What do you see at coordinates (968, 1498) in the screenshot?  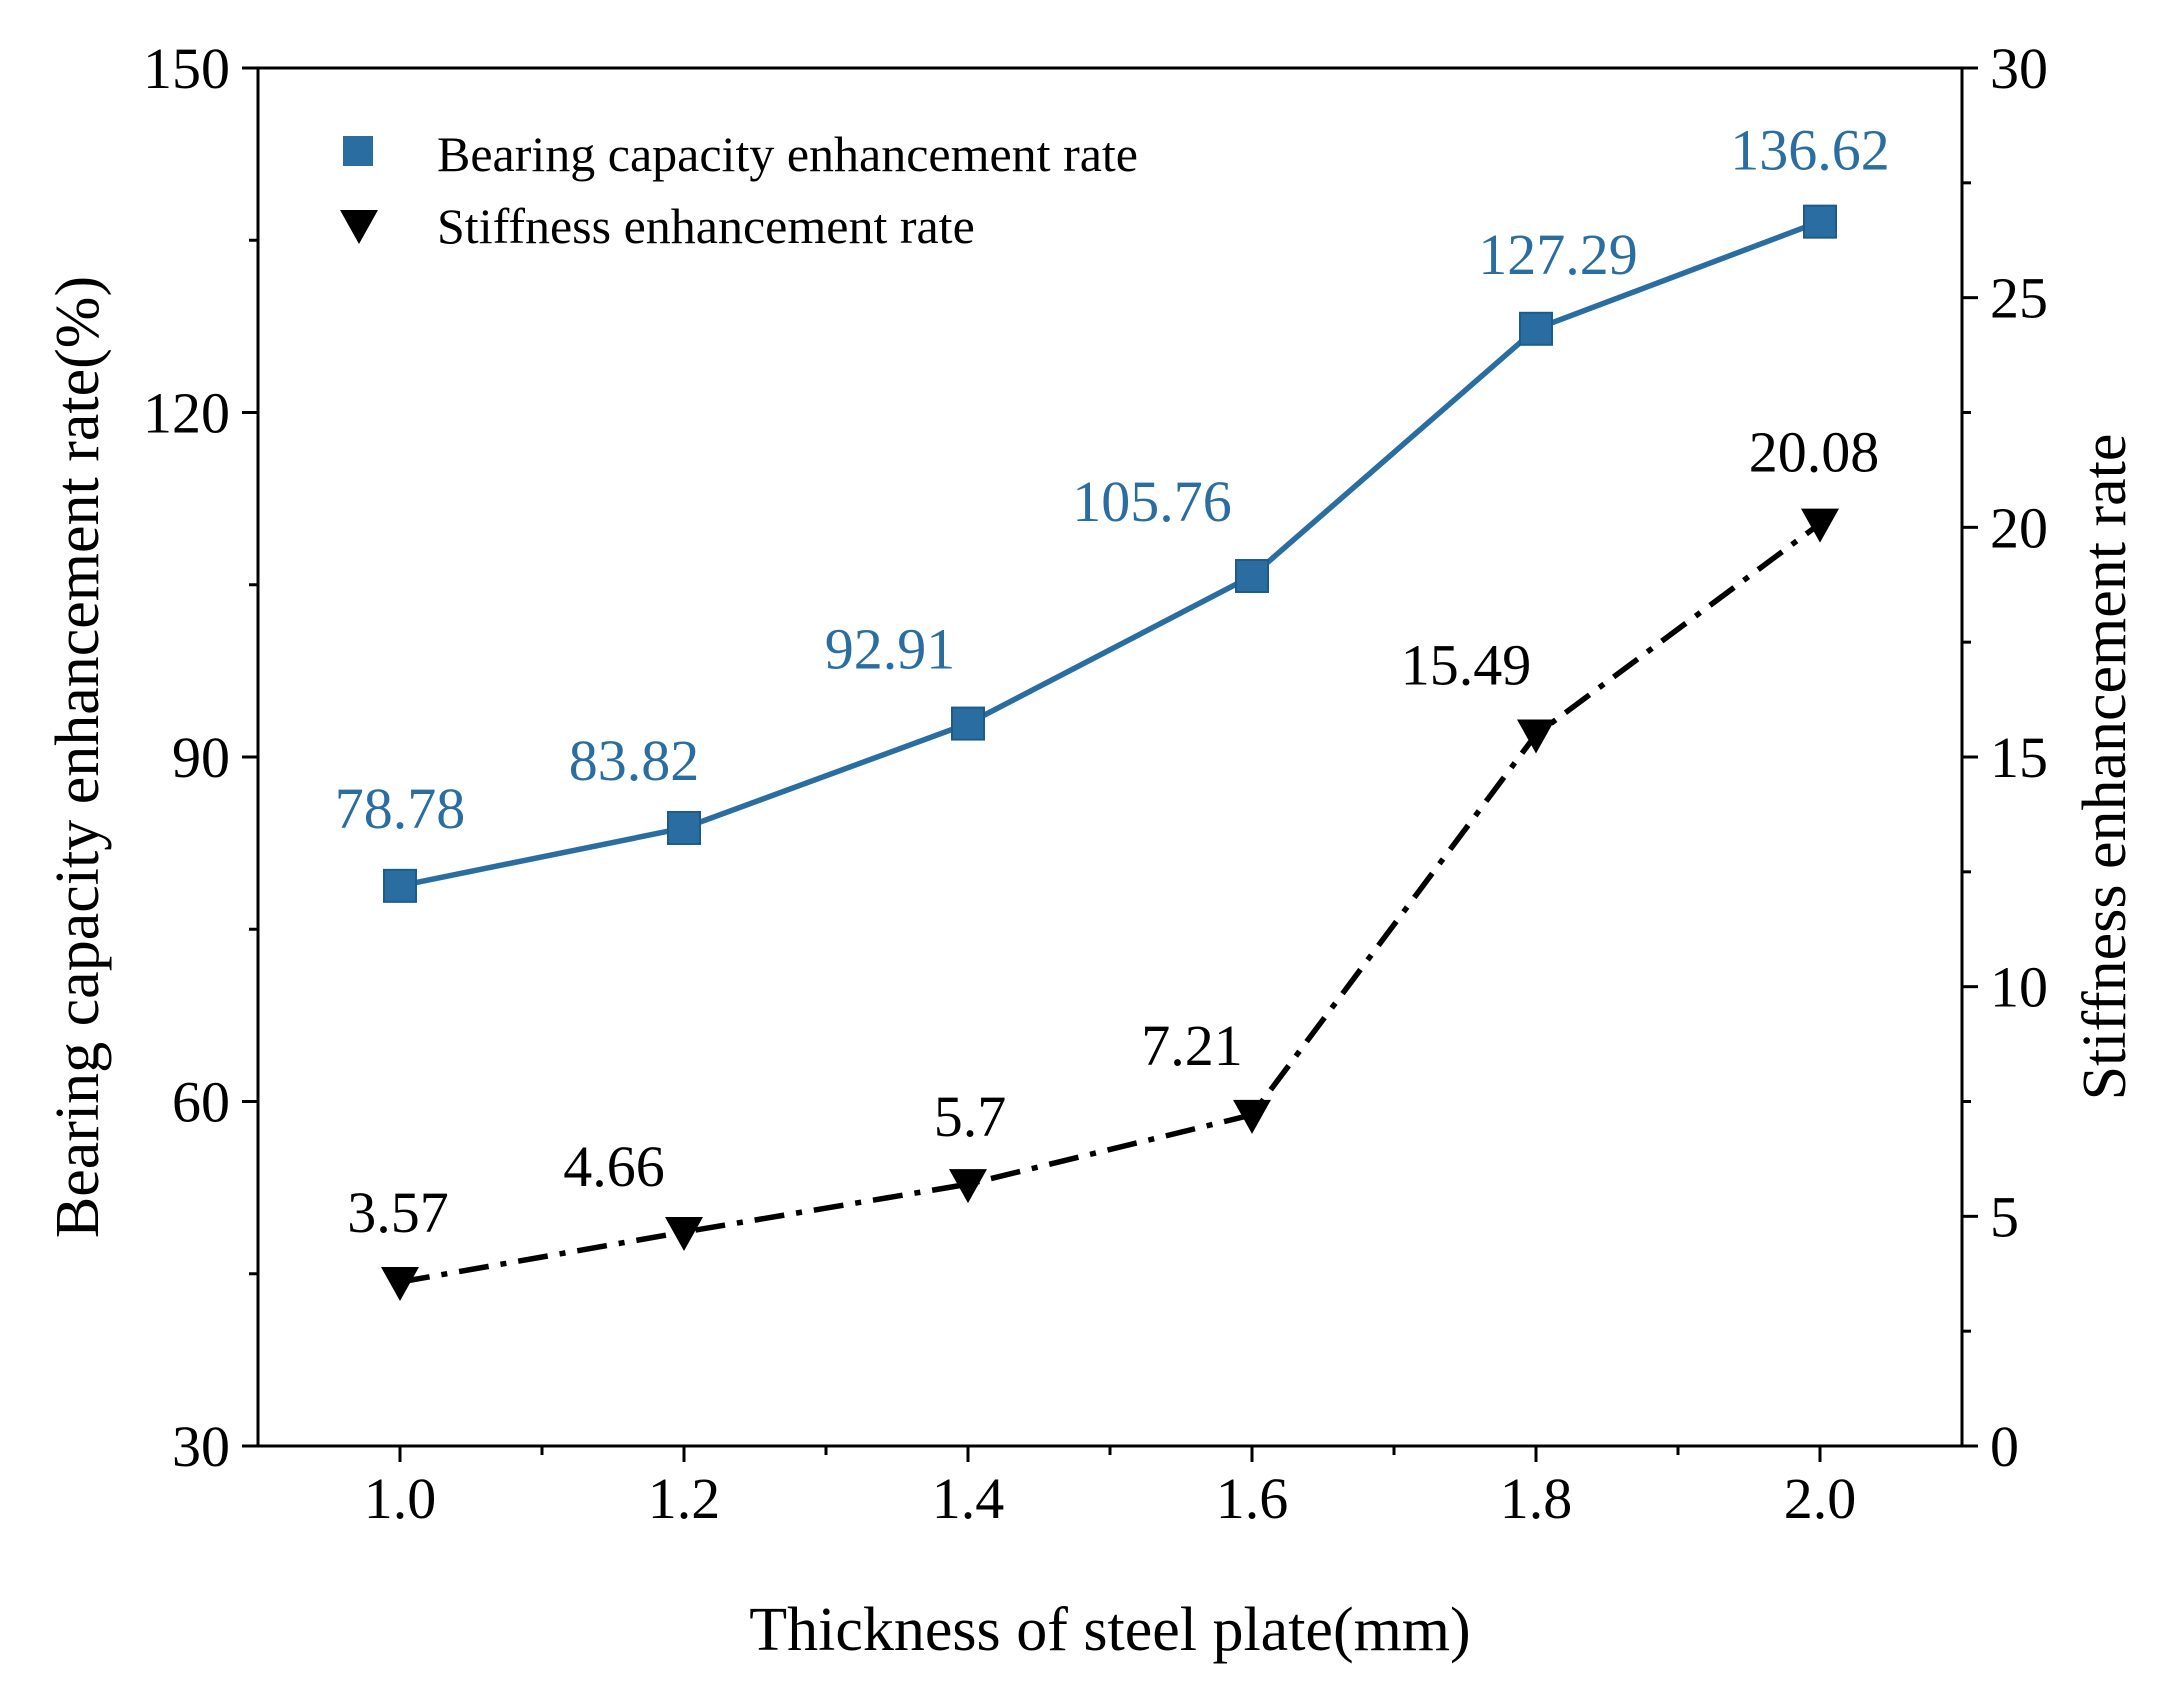 I see `x-tick-label: 1.4` at bounding box center [968, 1498].